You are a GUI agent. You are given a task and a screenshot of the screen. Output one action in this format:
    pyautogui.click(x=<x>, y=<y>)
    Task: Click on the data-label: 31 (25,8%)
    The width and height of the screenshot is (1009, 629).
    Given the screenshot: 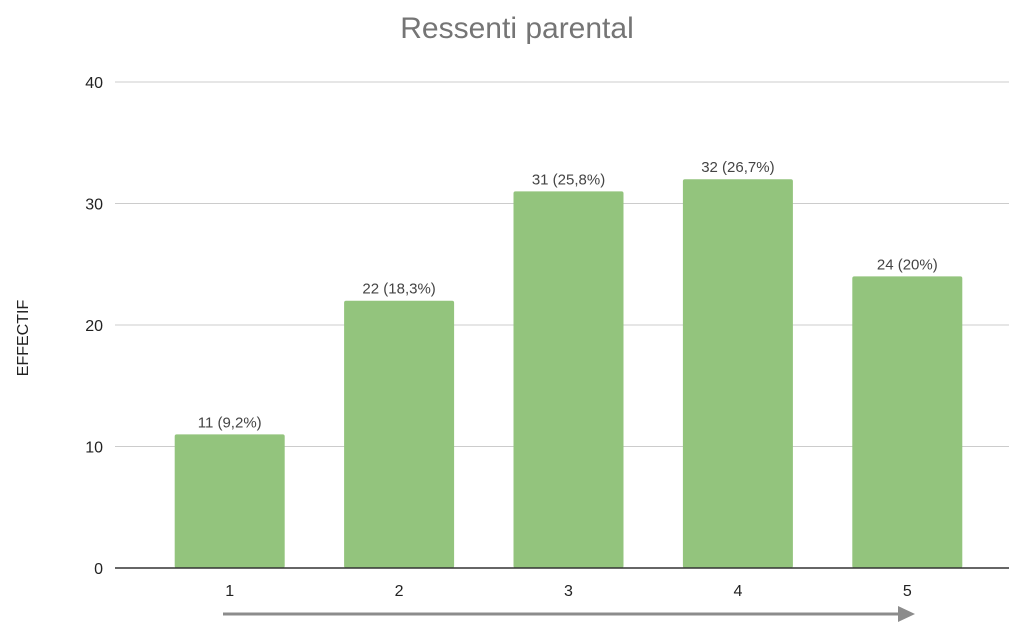 What is the action you would take?
    pyautogui.click(x=568, y=179)
    